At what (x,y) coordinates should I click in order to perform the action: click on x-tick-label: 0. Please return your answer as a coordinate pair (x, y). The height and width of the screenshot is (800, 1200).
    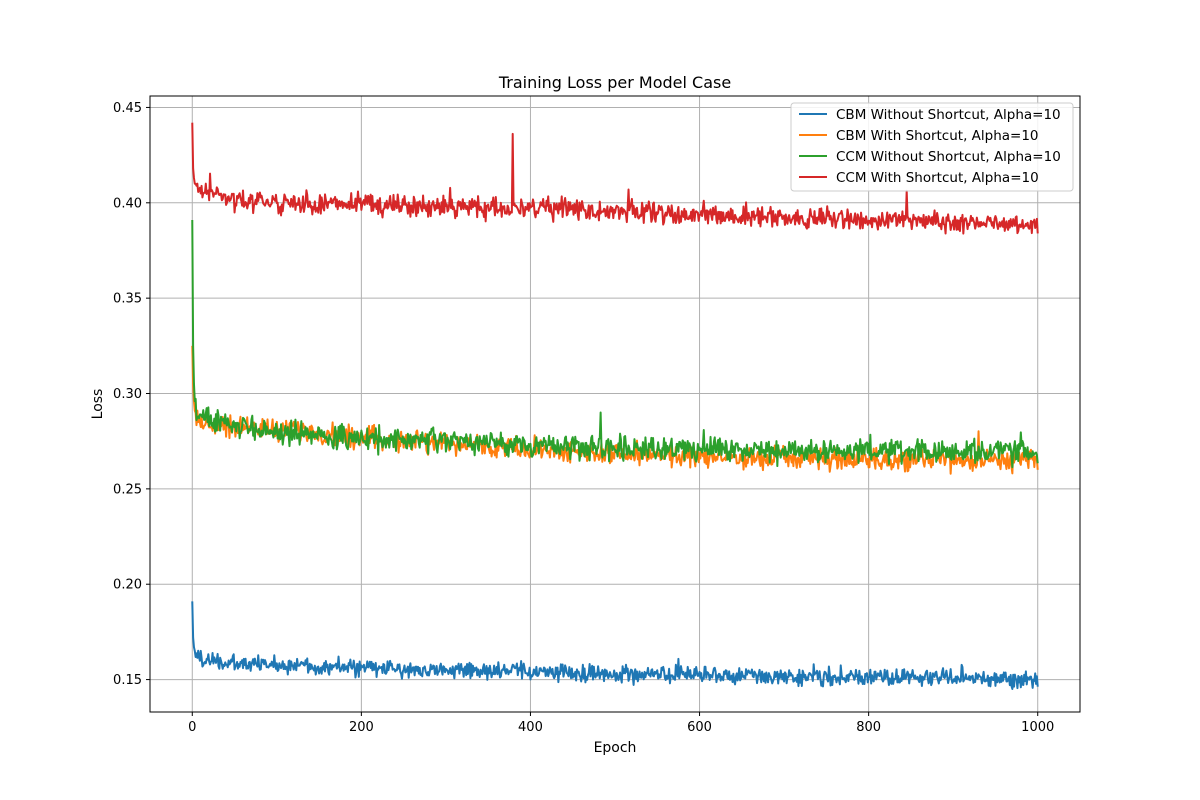
    Looking at the image, I should click on (192, 727).